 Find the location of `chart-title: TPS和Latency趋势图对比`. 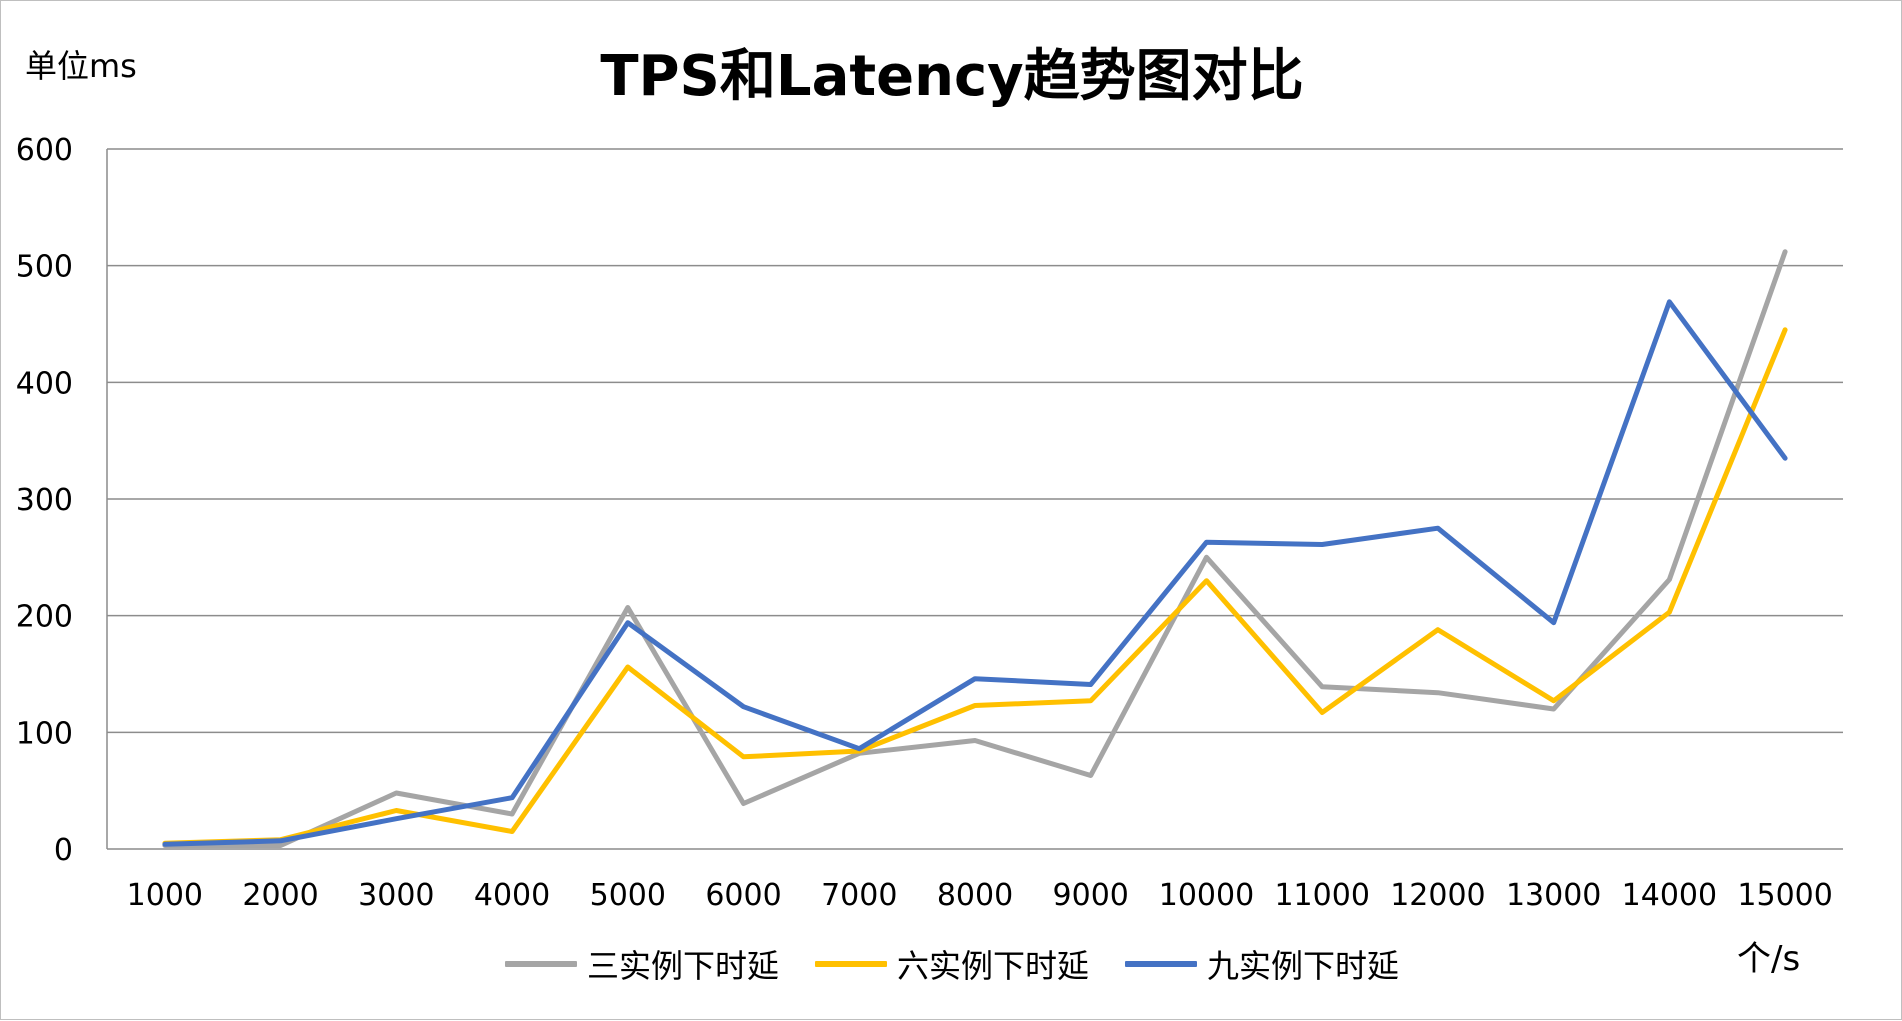

chart-title: TPS和Latency趋势图对比 is located at coordinates (952, 76).